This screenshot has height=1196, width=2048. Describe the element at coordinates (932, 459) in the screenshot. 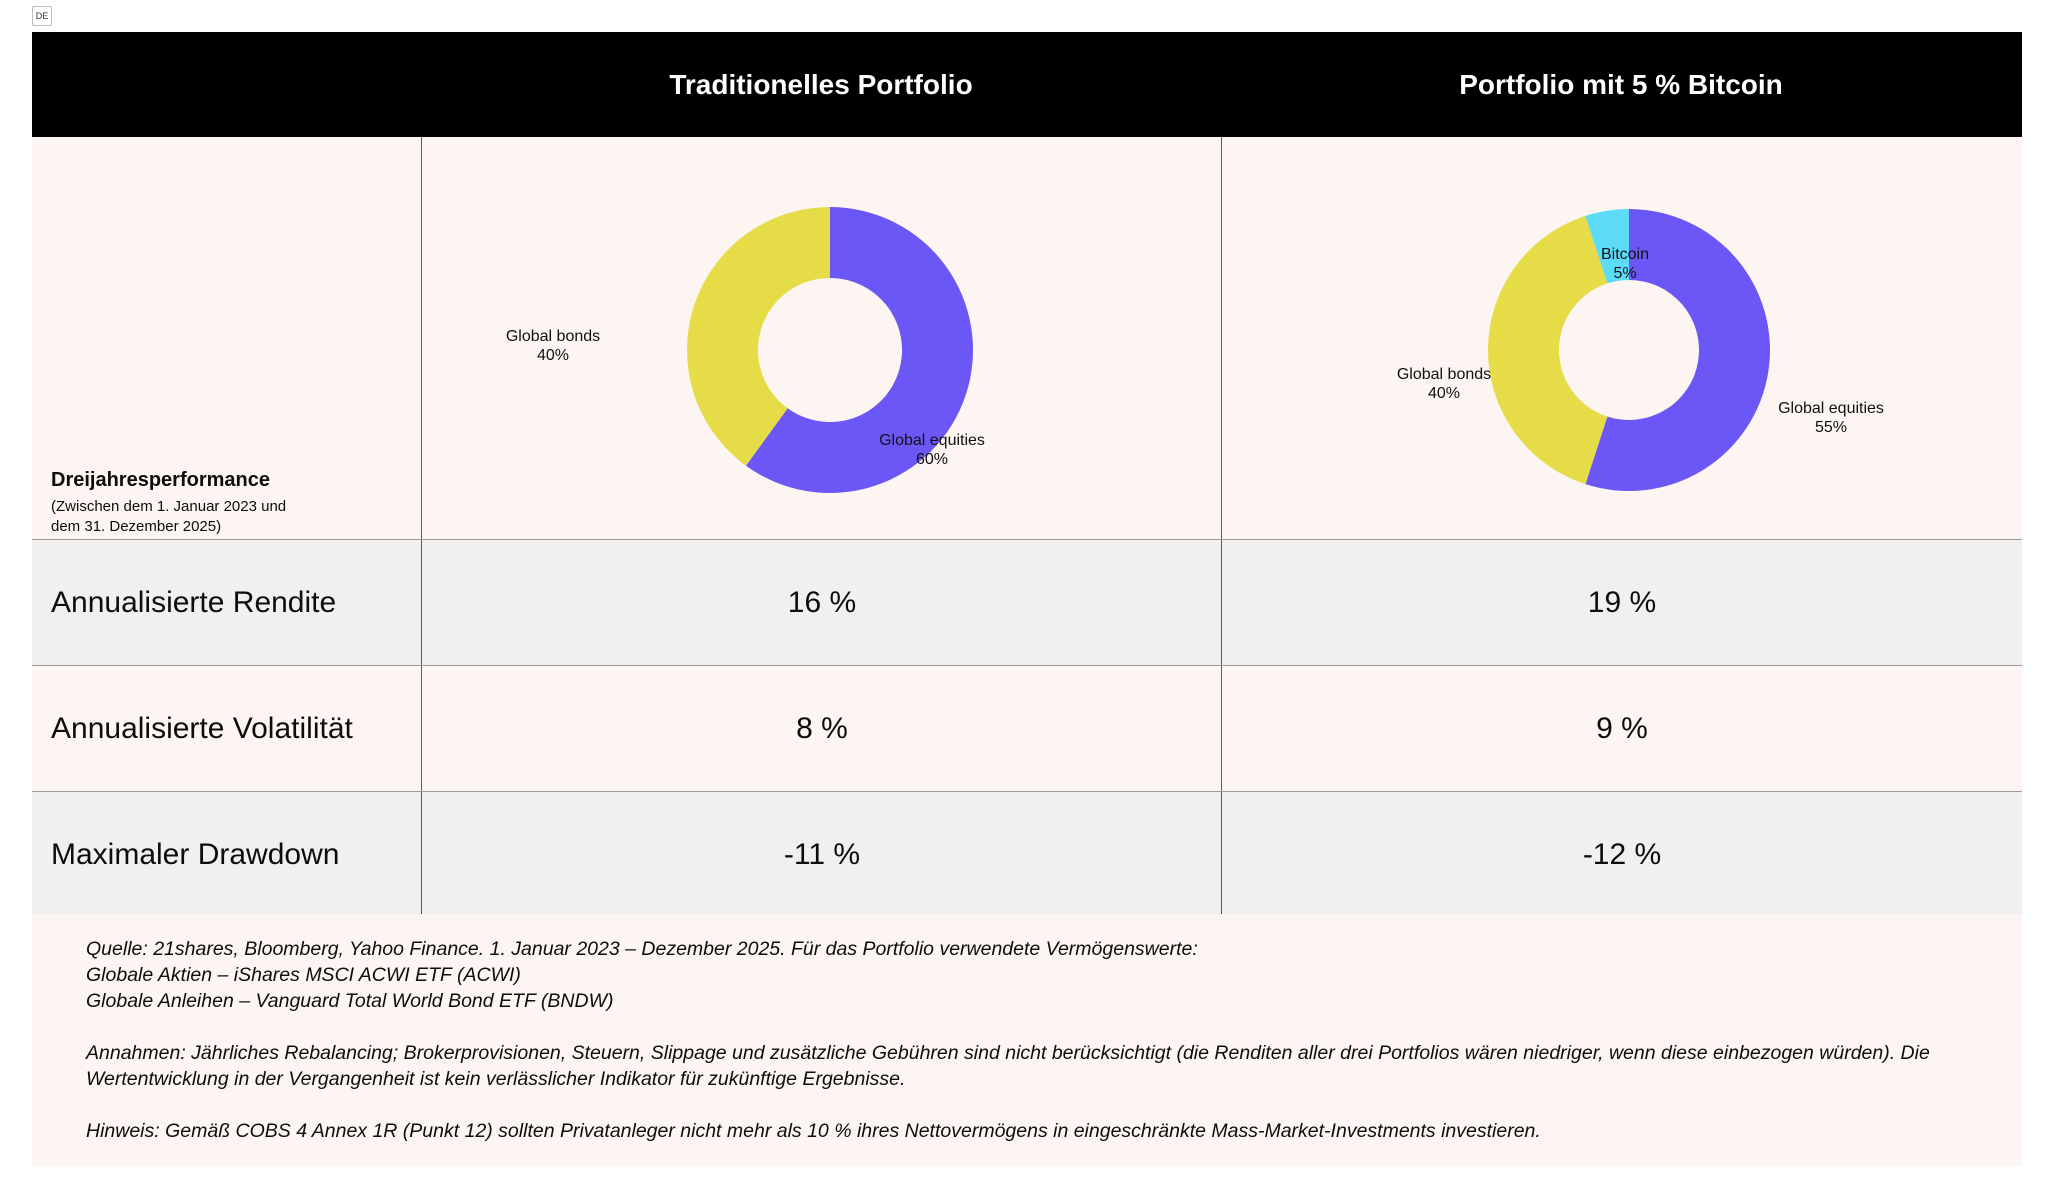

I see `slice-value-label-global-equities: 60%` at that location.